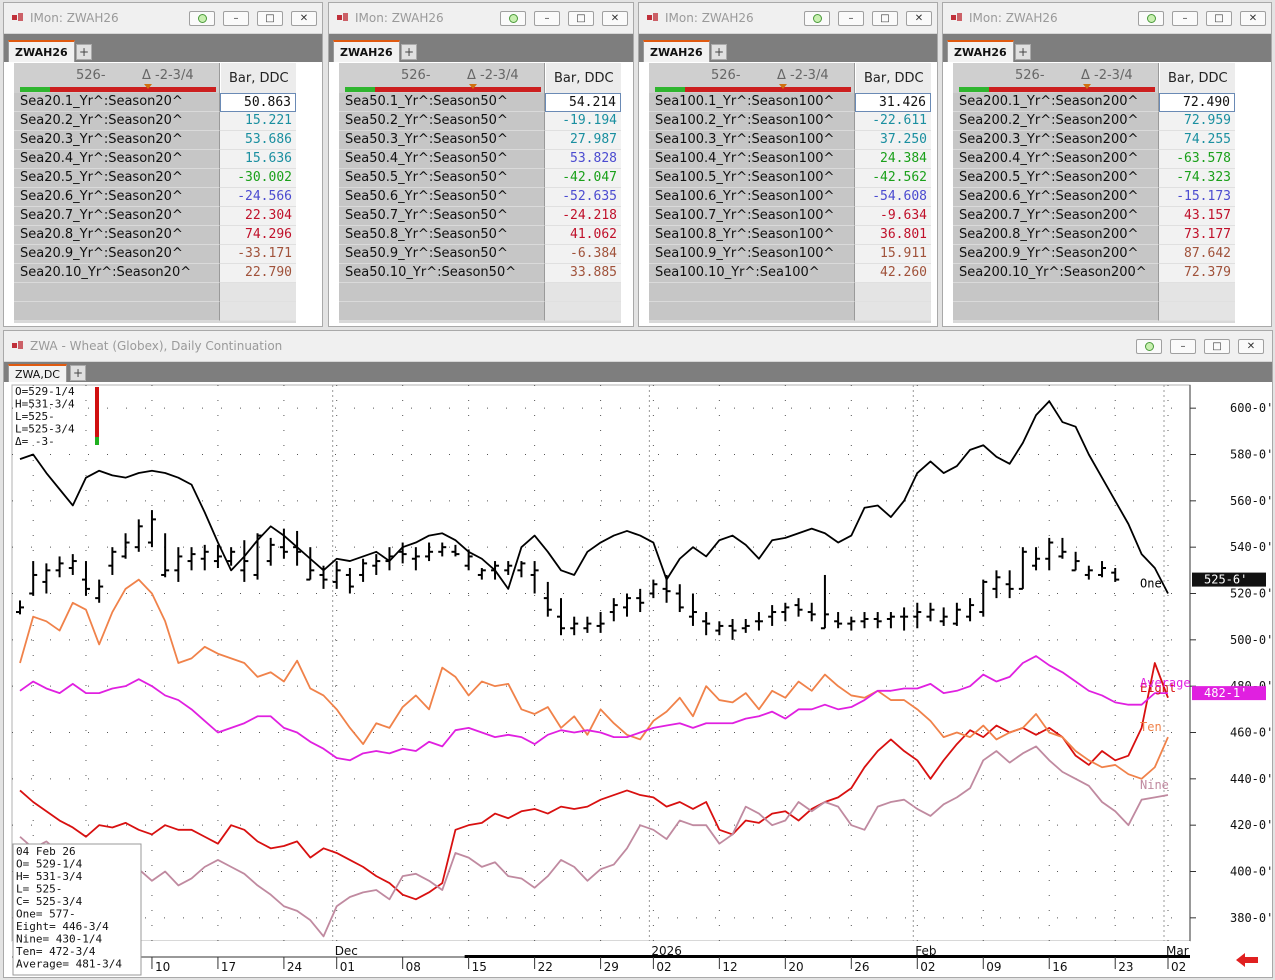 The width and height of the screenshot is (1275, 980). I want to click on value-cell: -54.608, so click(893, 197).